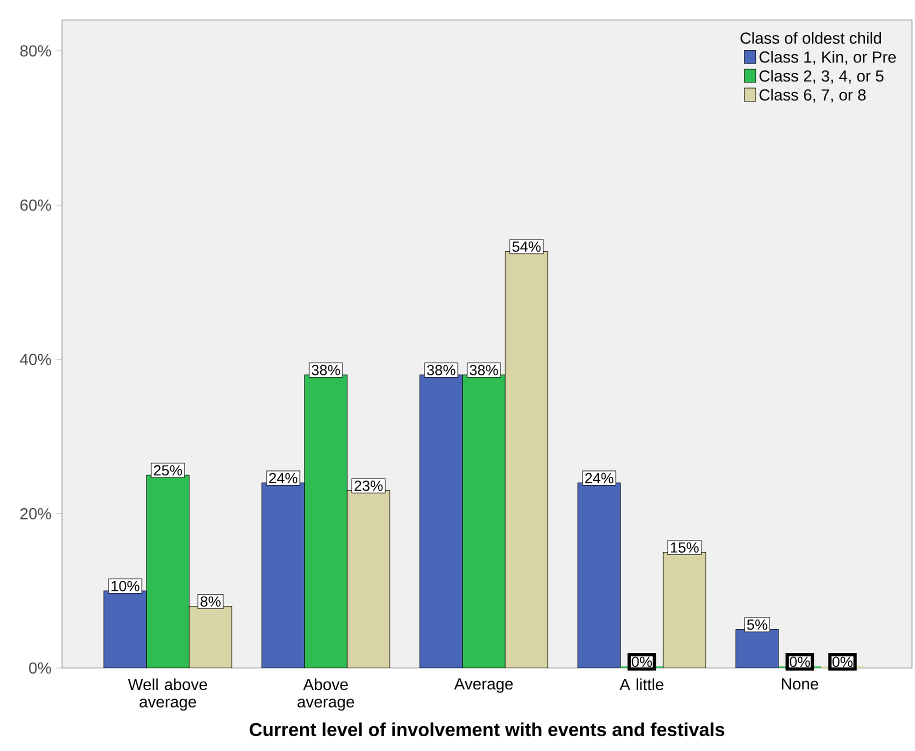 Image resolution: width=915 pixels, height=751 pixels. What do you see at coordinates (642, 684) in the screenshot?
I see `x-tick-label: A little` at bounding box center [642, 684].